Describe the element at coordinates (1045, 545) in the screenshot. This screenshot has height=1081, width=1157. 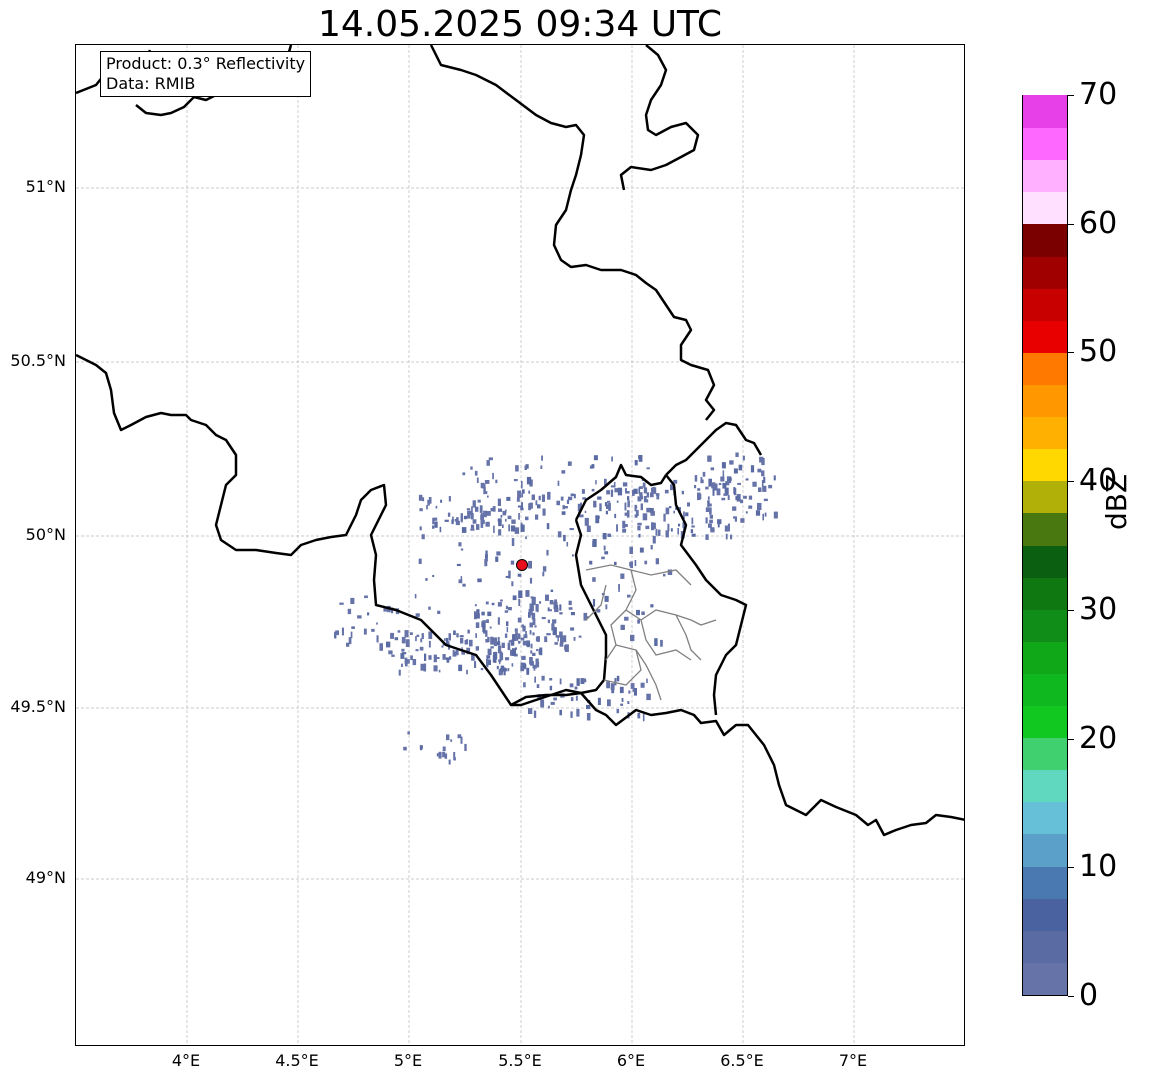
I see `dbz-colorbar` at that location.